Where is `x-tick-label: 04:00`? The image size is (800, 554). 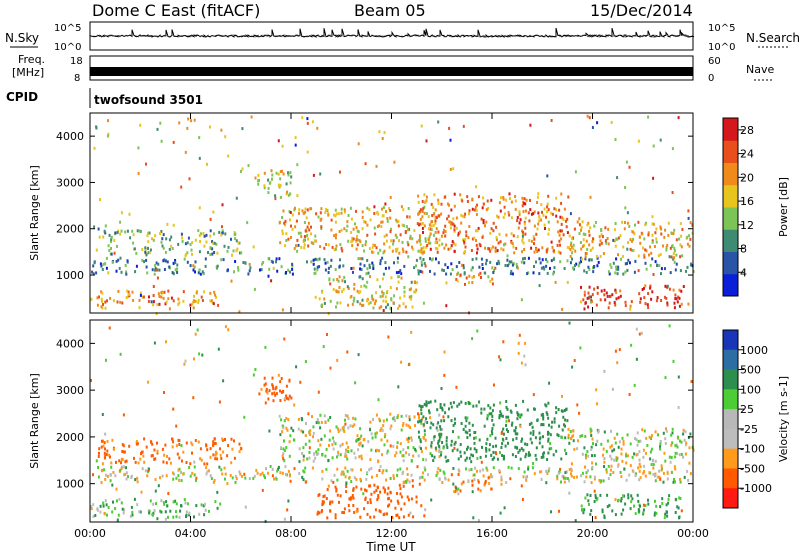 x-tick-label: 04:00 is located at coordinates (191, 533).